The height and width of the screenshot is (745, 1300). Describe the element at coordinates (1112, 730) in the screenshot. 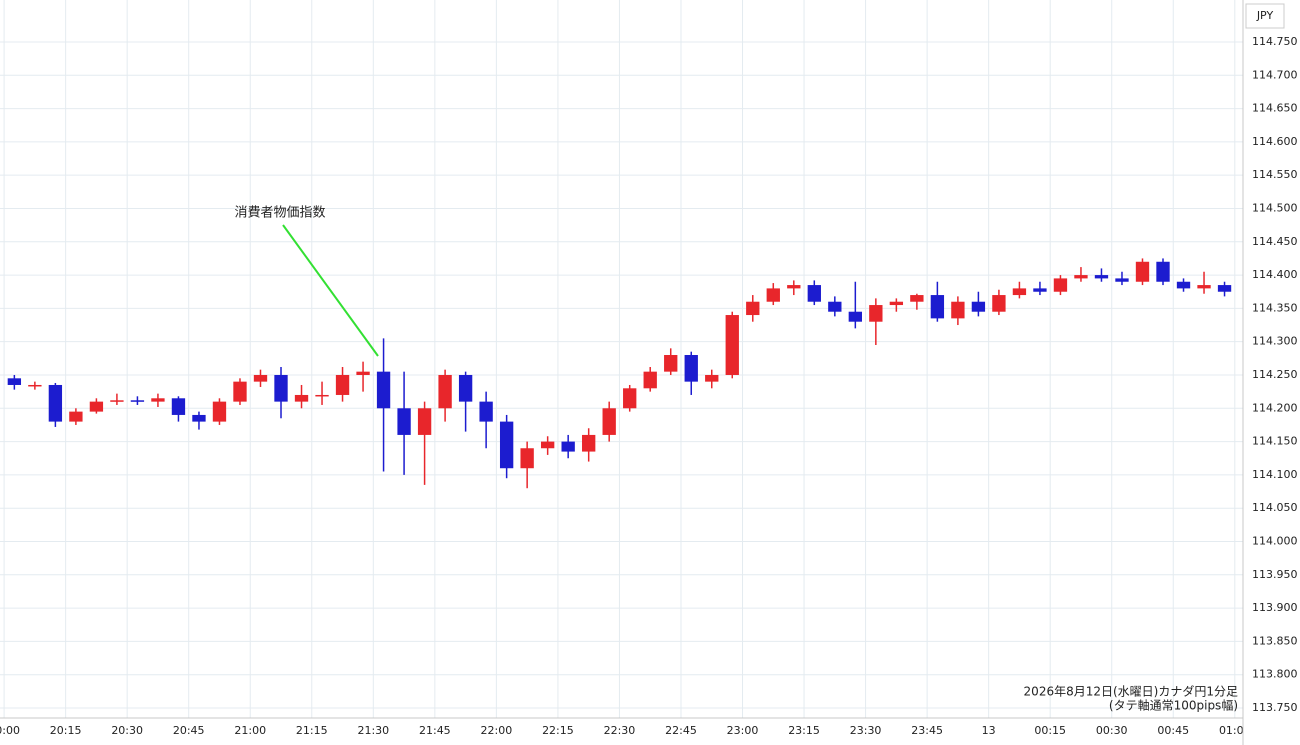

I see `x-tick-label: 00:30` at that location.